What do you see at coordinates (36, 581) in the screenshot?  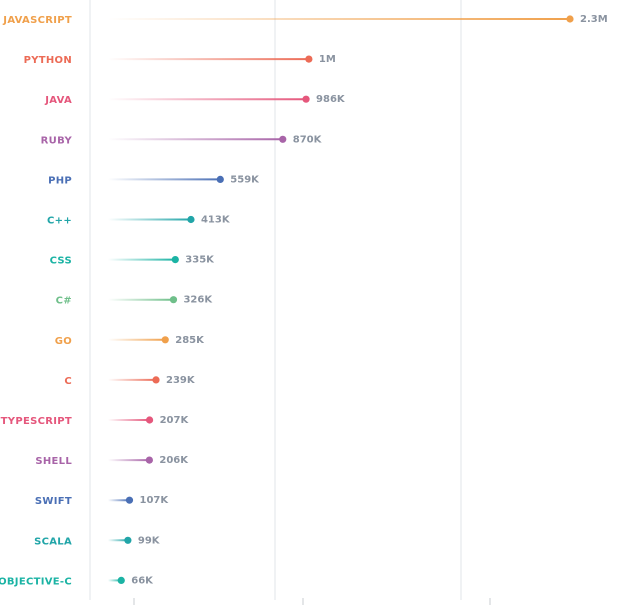 I see `category-label: OBJECTIVE-C` at bounding box center [36, 581].